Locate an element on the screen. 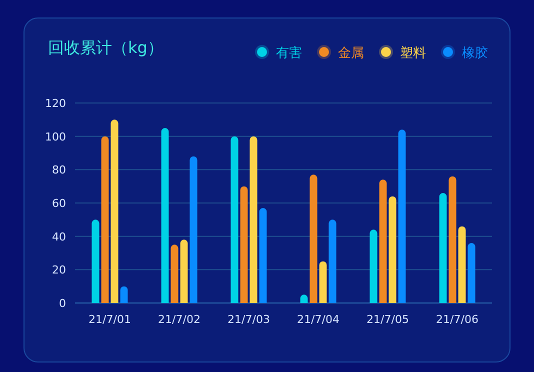  legend-label: 金属 is located at coordinates (351, 53).